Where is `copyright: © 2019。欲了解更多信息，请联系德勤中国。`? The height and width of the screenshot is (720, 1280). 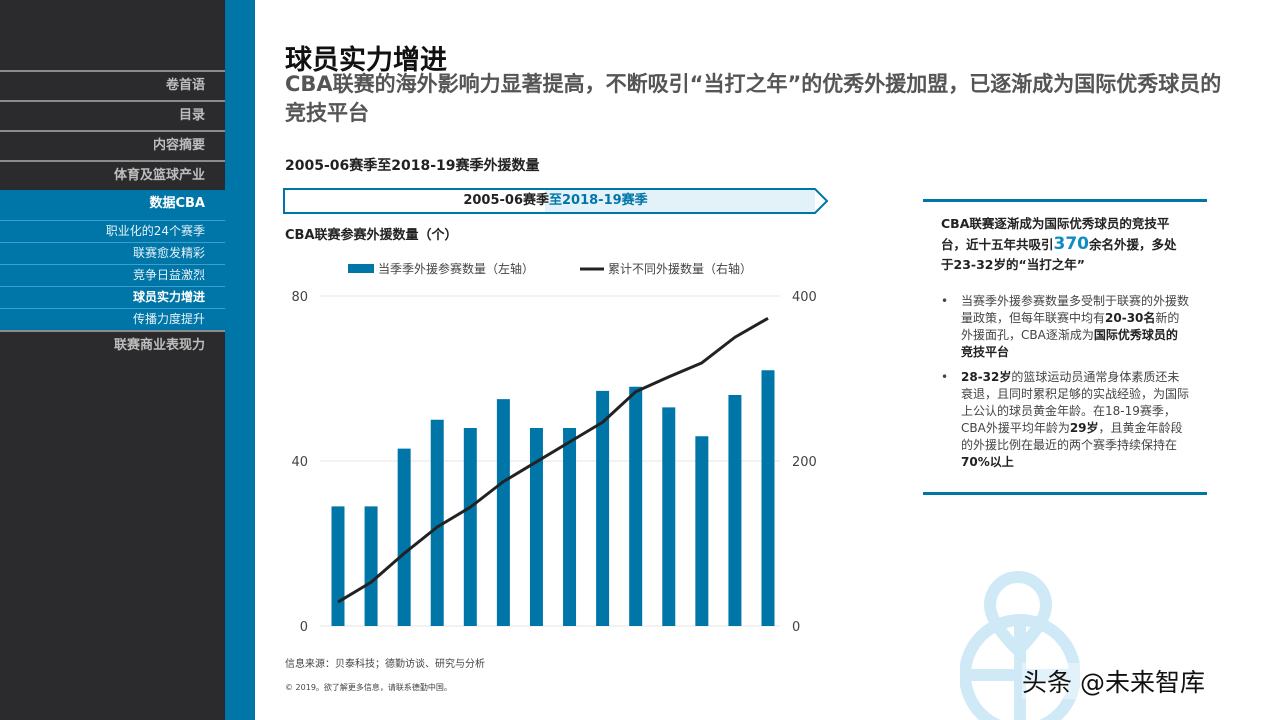 copyright: © 2019。欲了解更多信息，请联系德勤中国。 is located at coordinates (368, 687).